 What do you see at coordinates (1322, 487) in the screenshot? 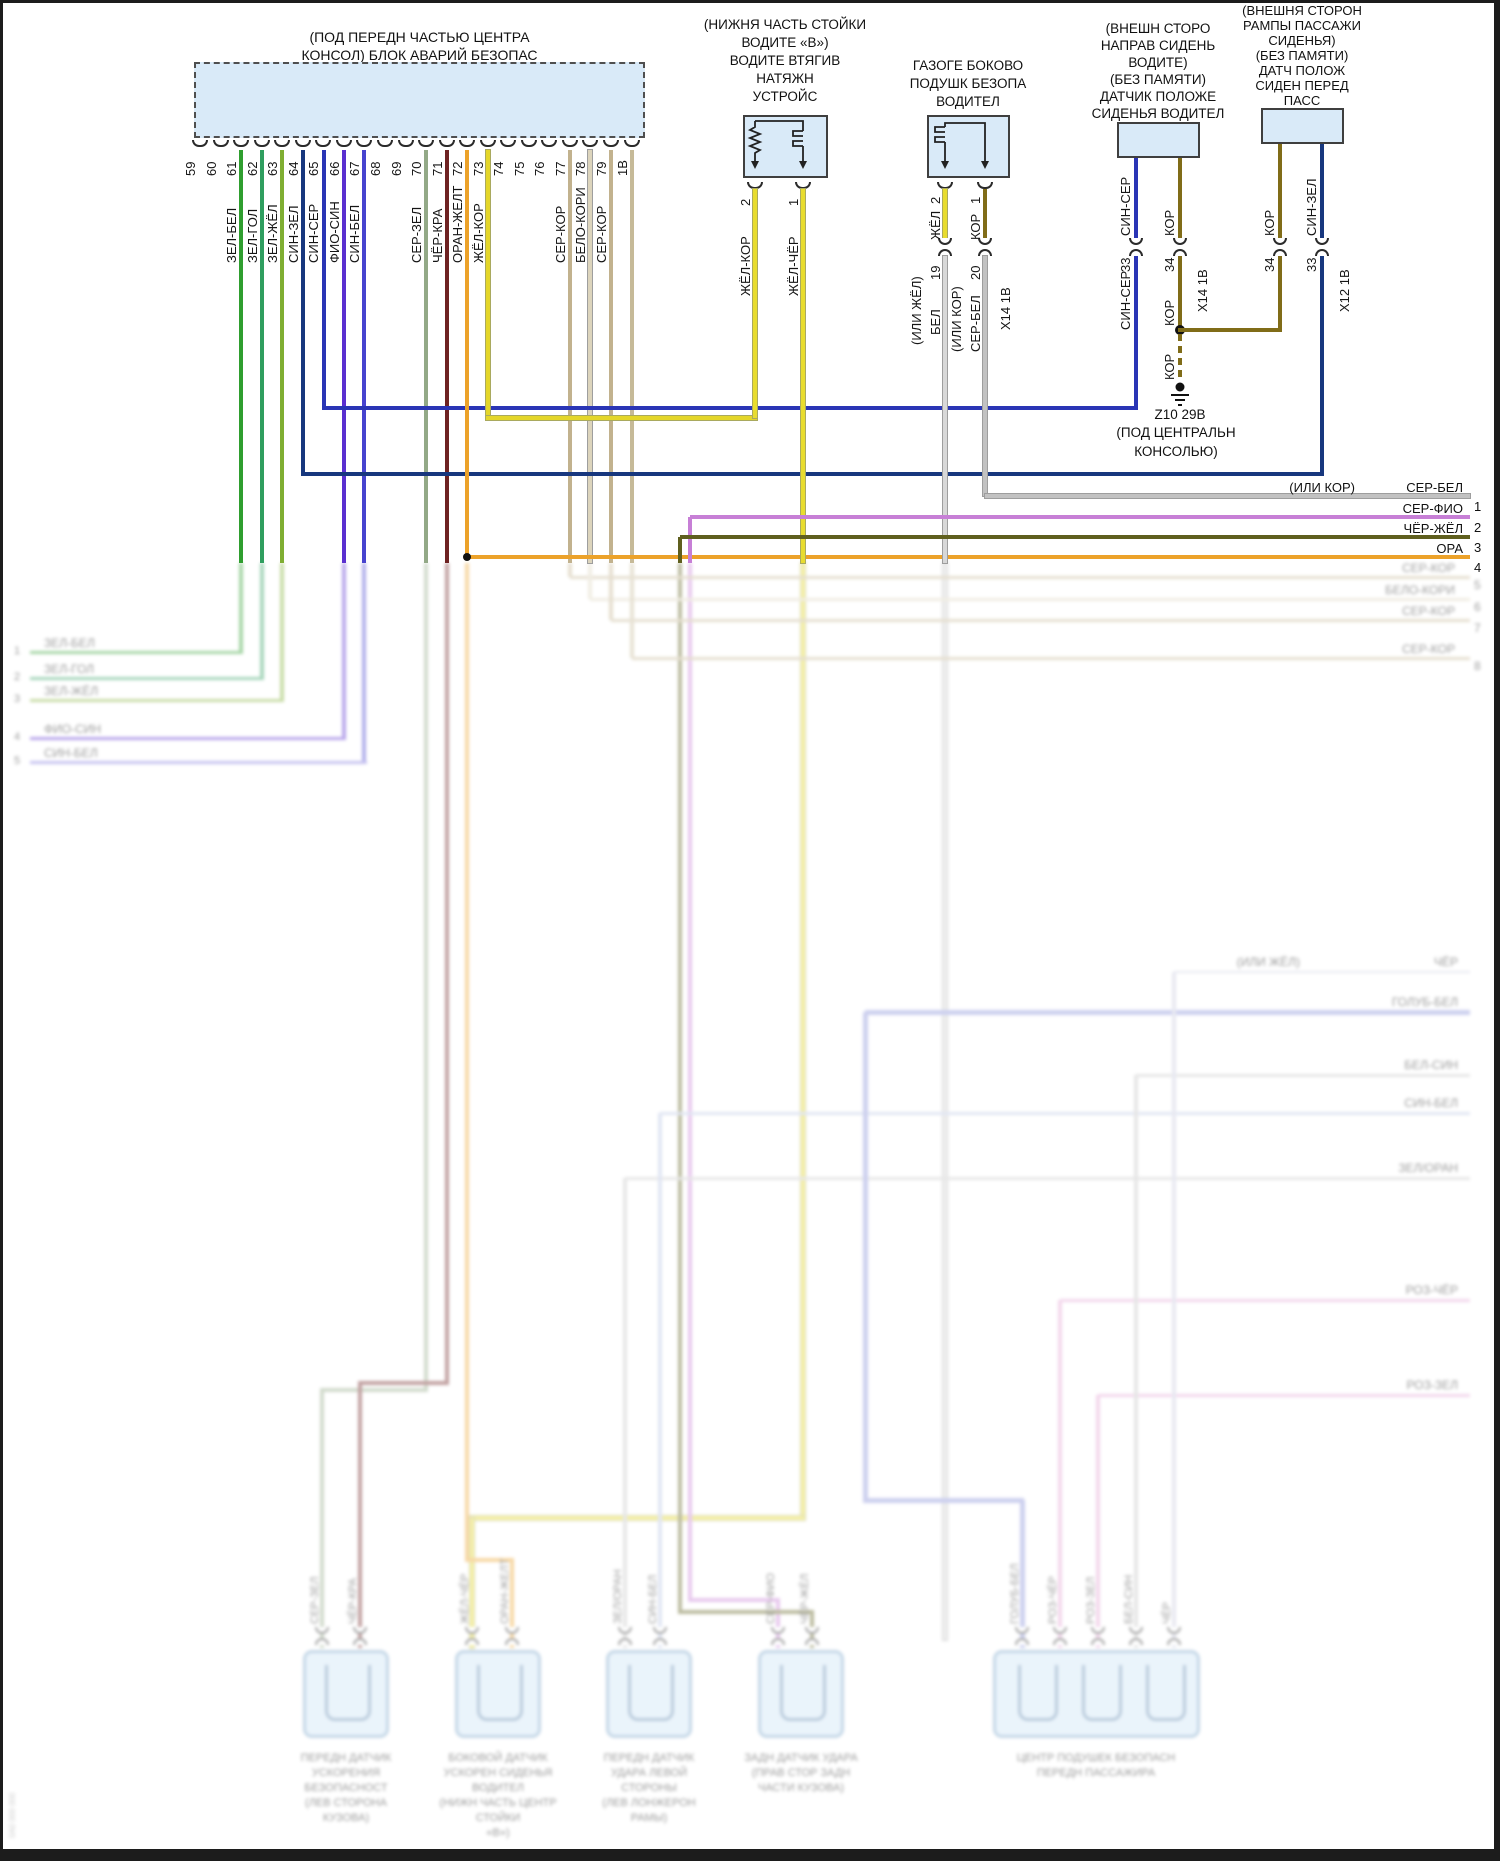
I see `stub-alt-label: (ИЛИ КОР)` at bounding box center [1322, 487].